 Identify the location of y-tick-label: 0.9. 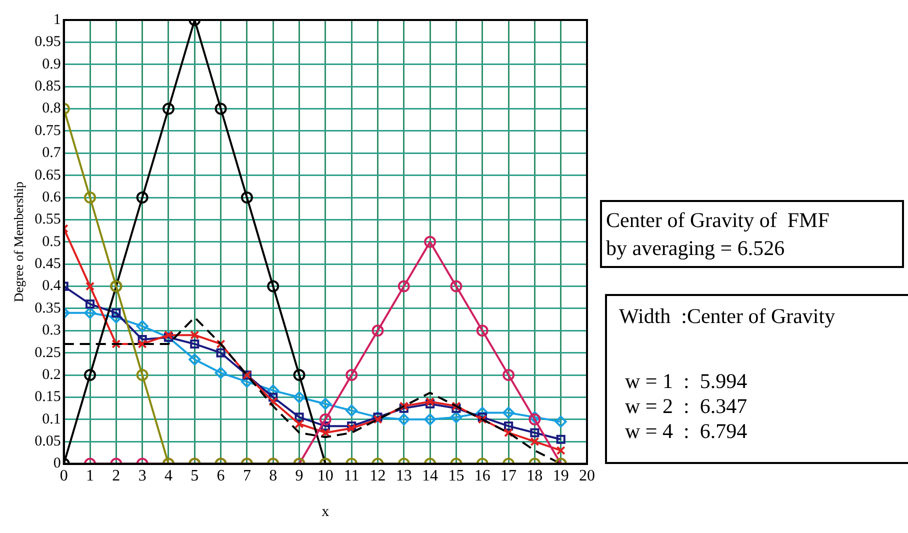
(51, 64).